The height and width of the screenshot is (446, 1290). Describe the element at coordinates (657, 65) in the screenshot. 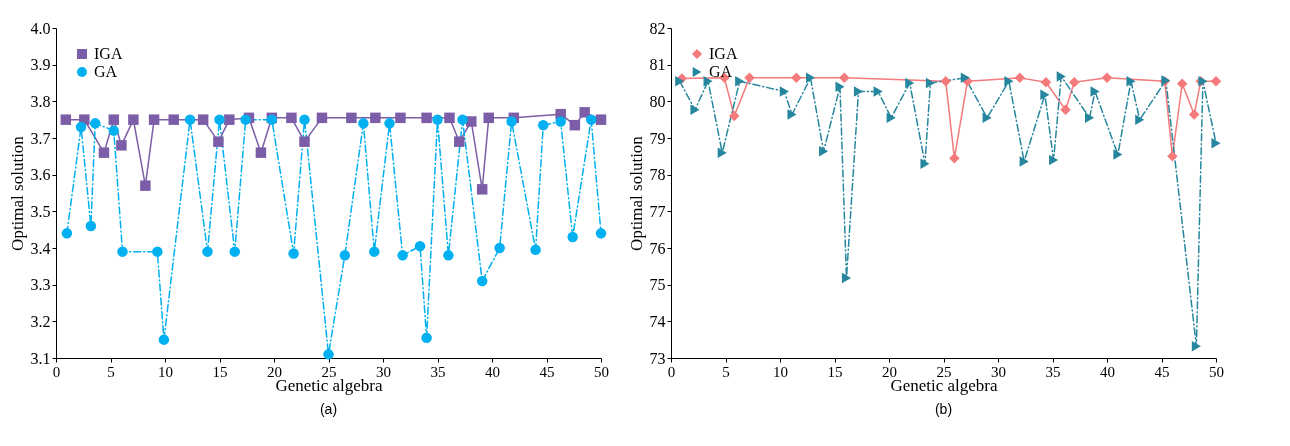

I see `y-tick-label: 81` at that location.